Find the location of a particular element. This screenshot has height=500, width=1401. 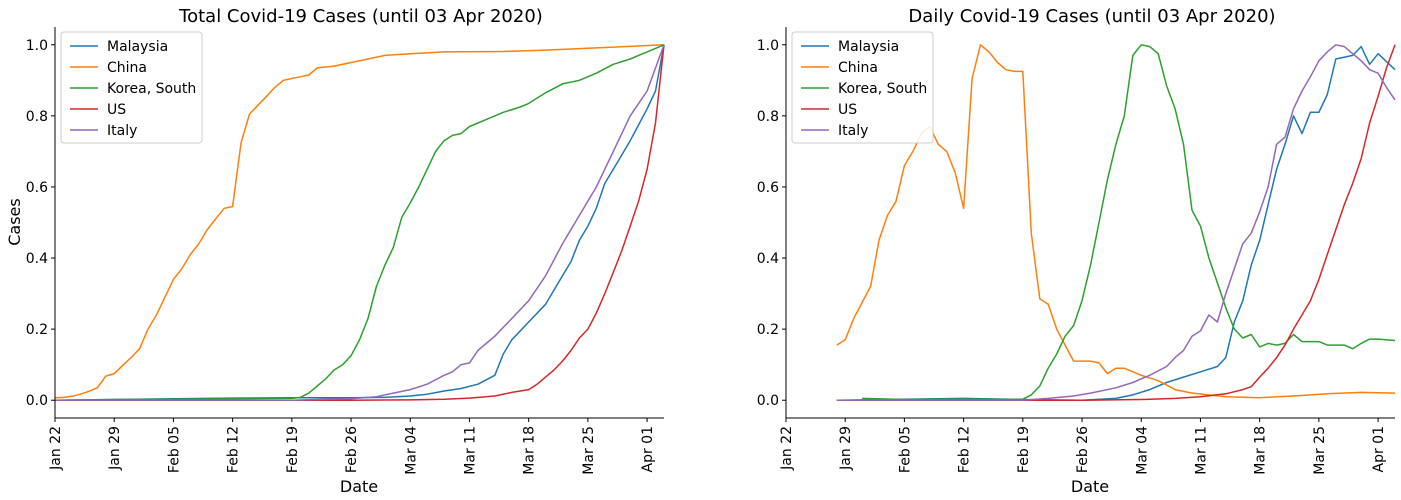

chart-title: Daily Covid-19 Cases (until 03 Apr 2020) is located at coordinates (1091, 16).